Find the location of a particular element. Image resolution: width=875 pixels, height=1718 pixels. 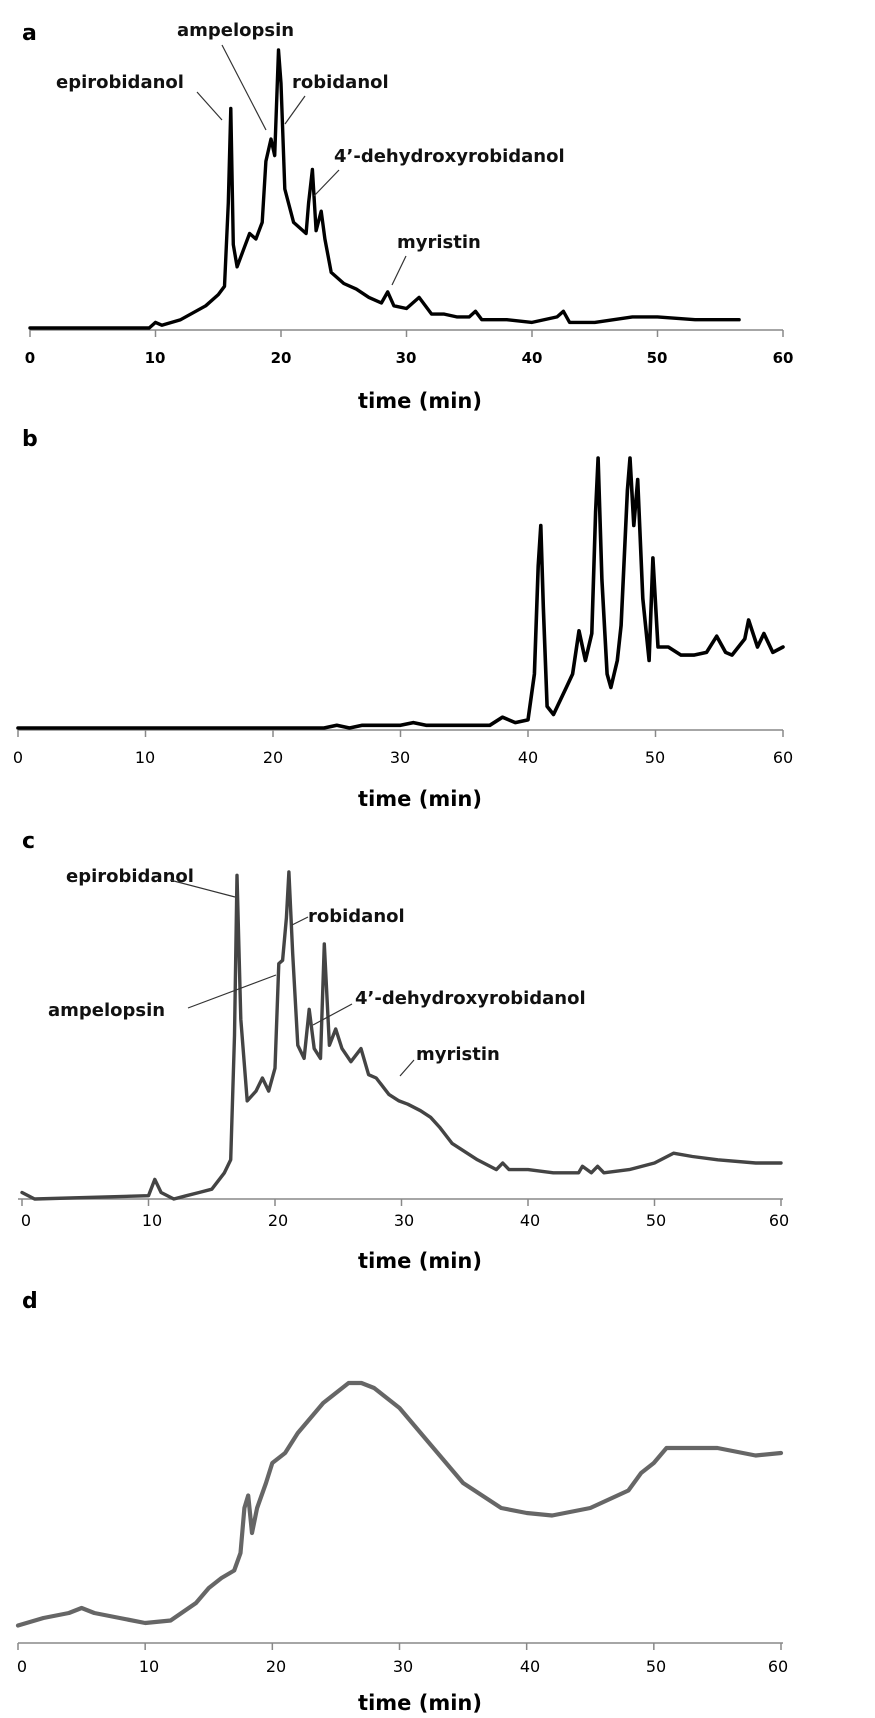

tick-label-c-10: 10 is located at coordinates (152, 1220).